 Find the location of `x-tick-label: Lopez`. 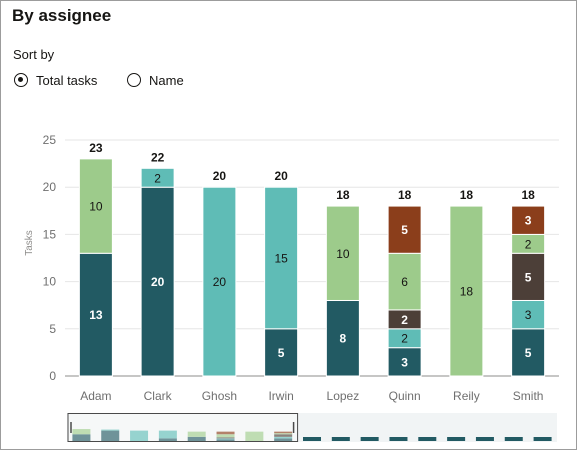

x-tick-label: Lopez is located at coordinates (343, 396).